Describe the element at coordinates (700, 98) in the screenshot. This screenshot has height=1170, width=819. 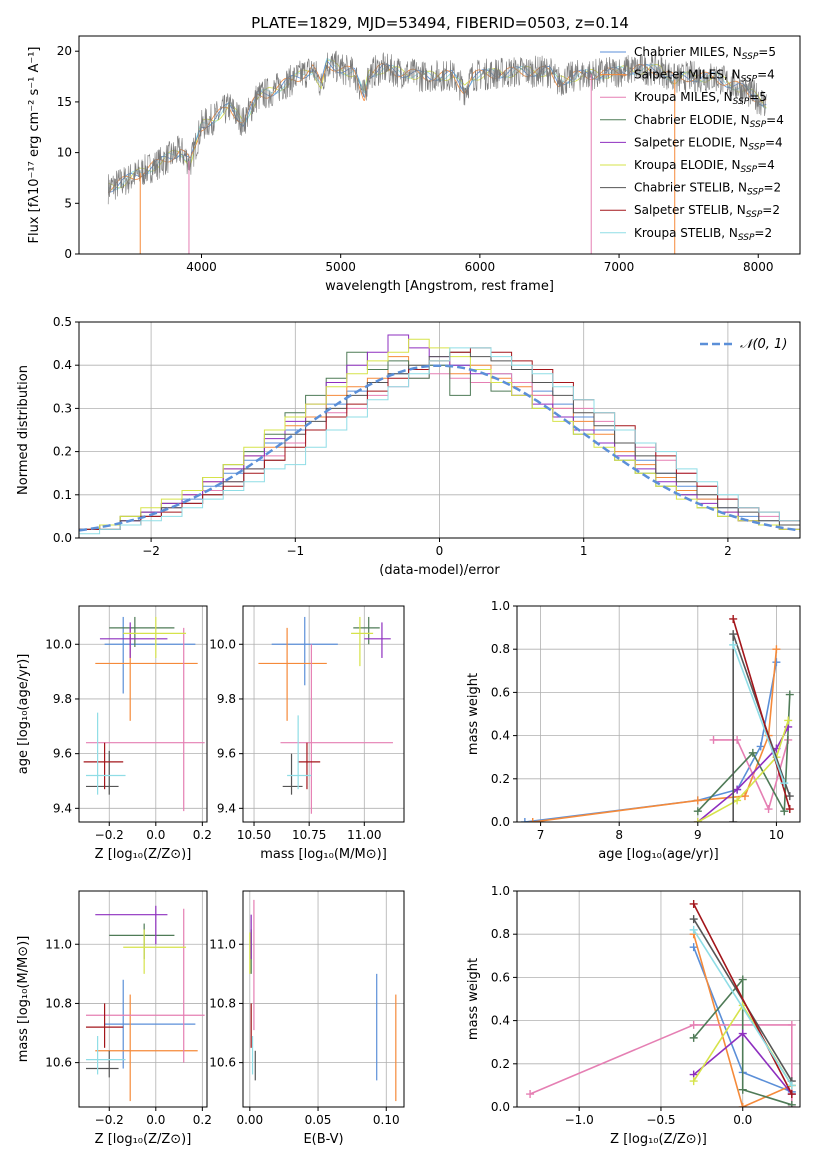
I see `legend-label: Kroupa MILES, NSSP=5` at that location.